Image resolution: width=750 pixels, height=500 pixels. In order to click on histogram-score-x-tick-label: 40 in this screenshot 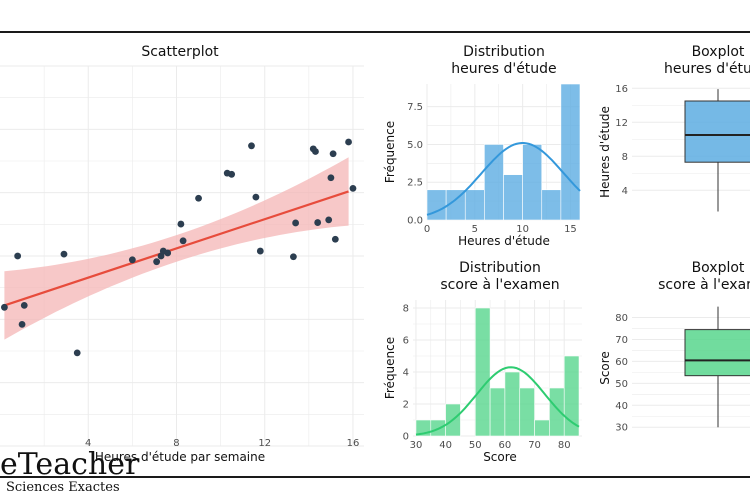, I will do `click(445, 445)`.